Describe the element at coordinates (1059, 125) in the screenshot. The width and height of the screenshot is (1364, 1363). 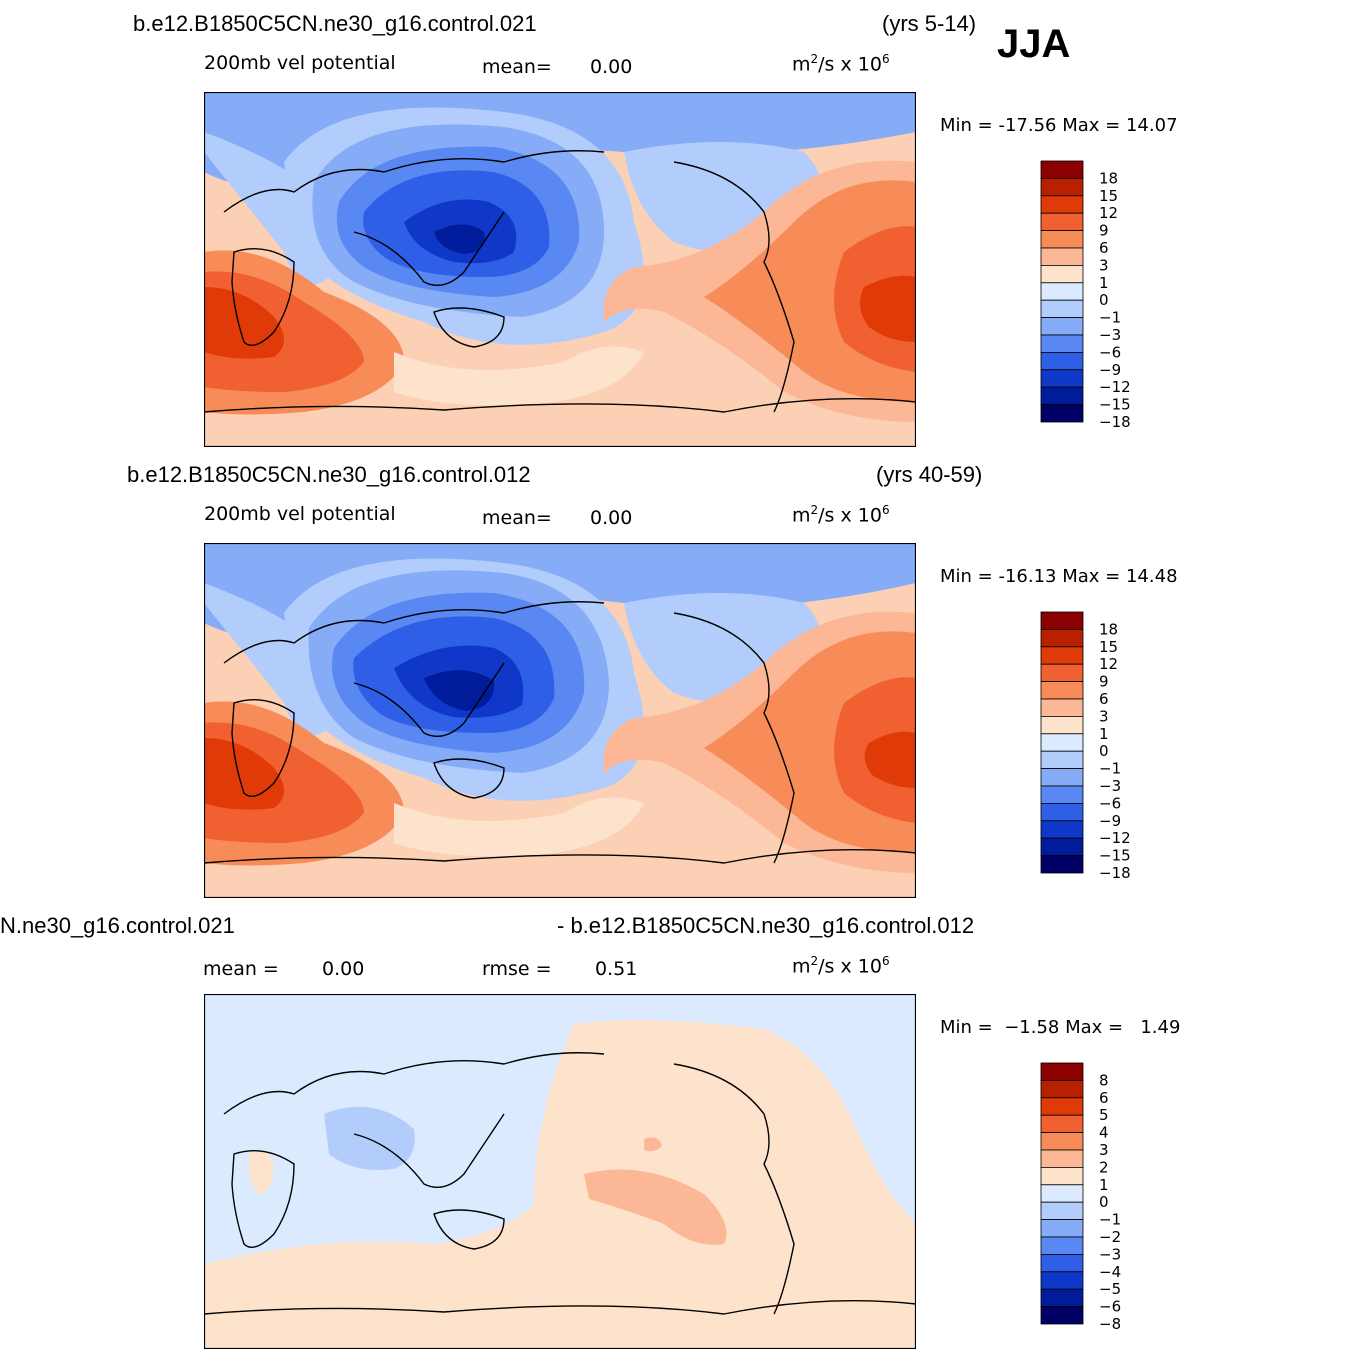
I see `min-max-readout: Min = -17.56 Max = 14.07` at that location.